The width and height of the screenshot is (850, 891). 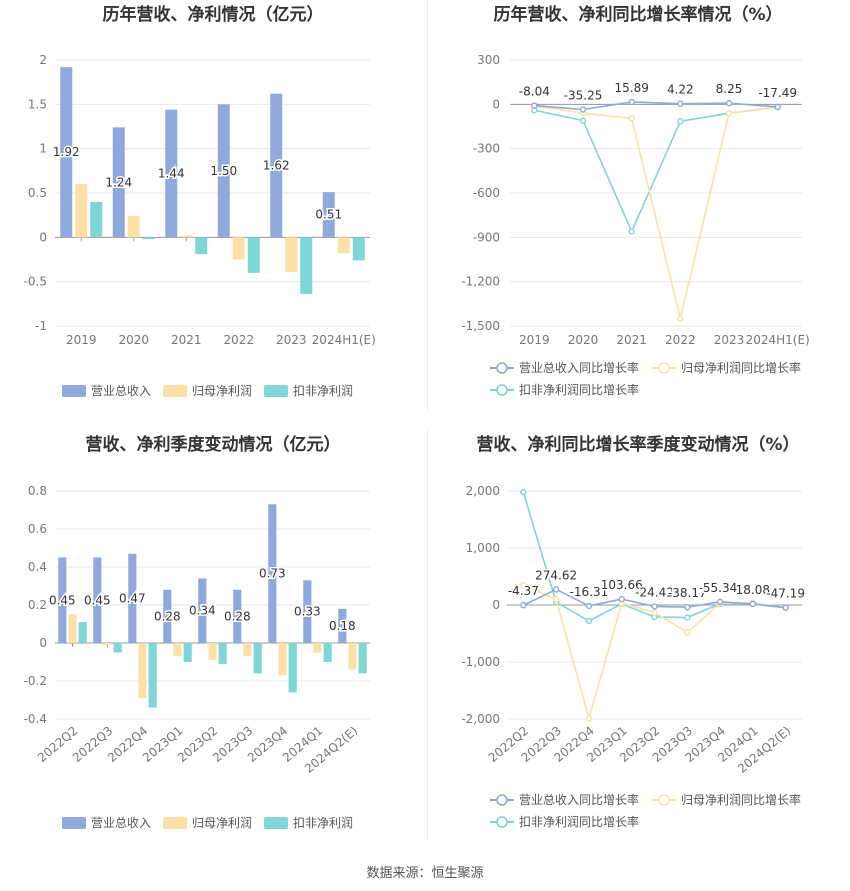 I want to click on y-tick-label: 0.8, so click(x=37, y=491).